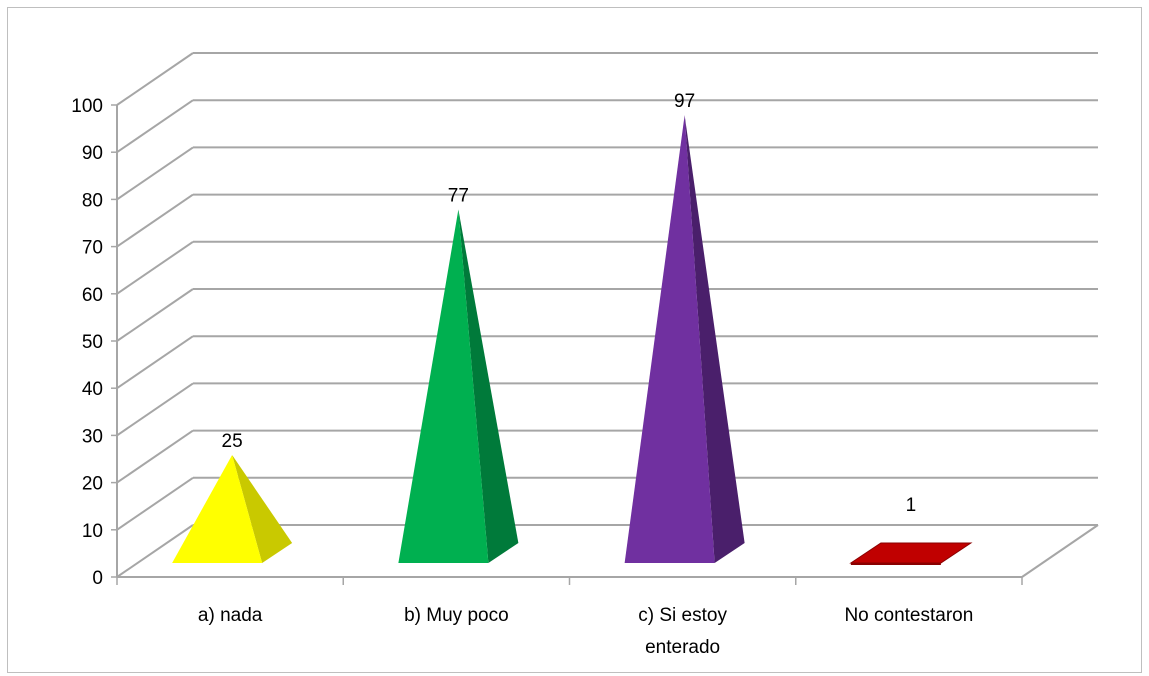 Image resolution: width=1149 pixels, height=676 pixels. Describe the element at coordinates (92, 248) in the screenshot. I see `y-tick-label-70: 70` at that location.